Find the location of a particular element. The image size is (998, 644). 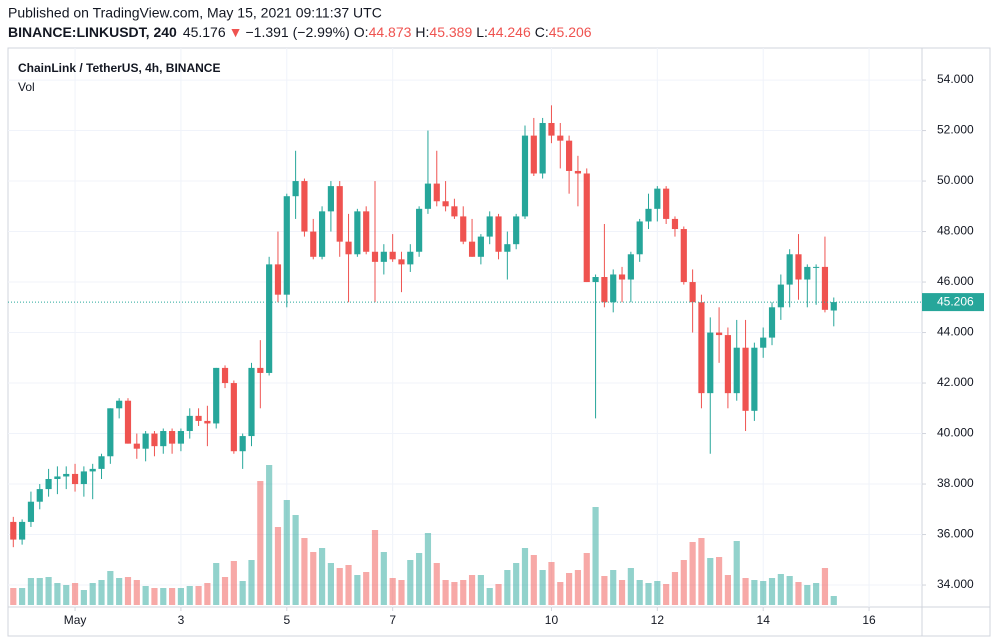

y-tick-label: 48.000 is located at coordinates (955, 231).